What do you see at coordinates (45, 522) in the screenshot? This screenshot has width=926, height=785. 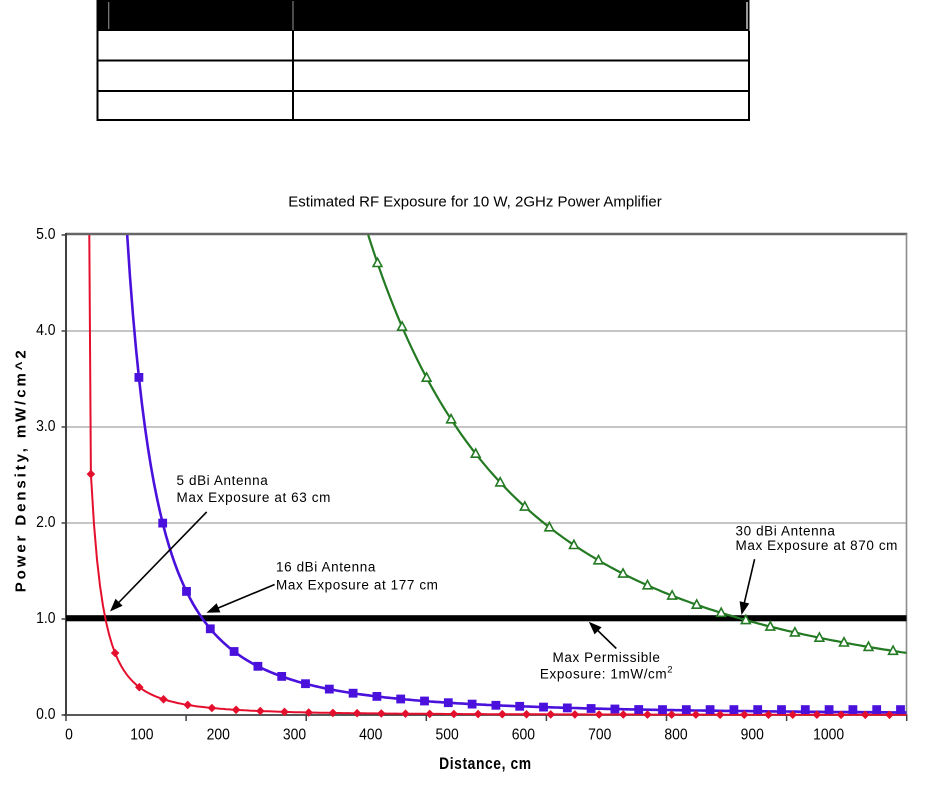 I see `svg-text: 2.0` at bounding box center [45, 522].